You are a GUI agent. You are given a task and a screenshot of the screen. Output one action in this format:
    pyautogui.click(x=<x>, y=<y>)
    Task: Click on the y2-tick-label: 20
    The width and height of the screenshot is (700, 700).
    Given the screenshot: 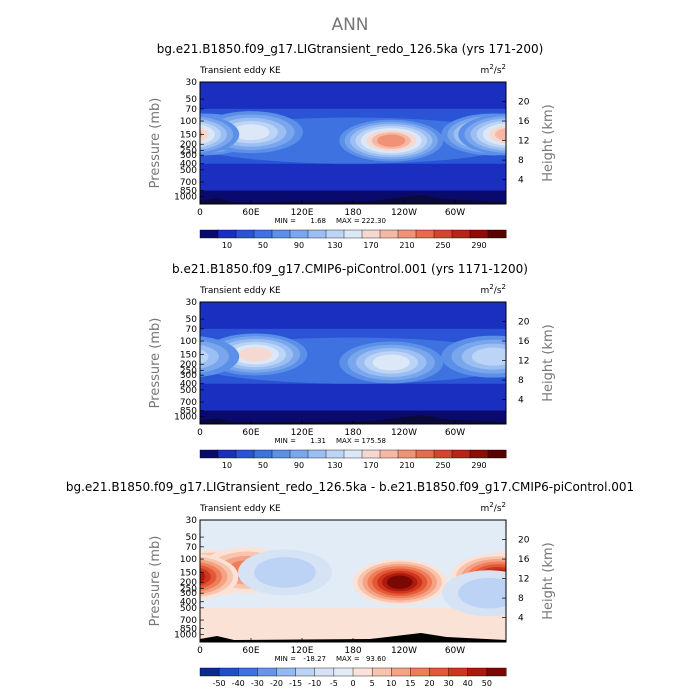 What is the action you would take?
    pyautogui.click(x=524, y=541)
    